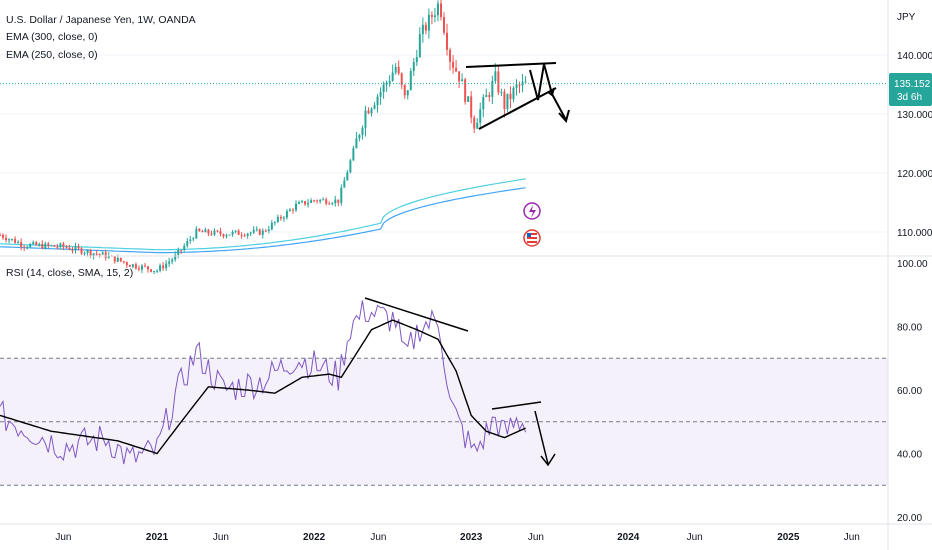  I want to click on time-tick-label: Jun, so click(221, 537).